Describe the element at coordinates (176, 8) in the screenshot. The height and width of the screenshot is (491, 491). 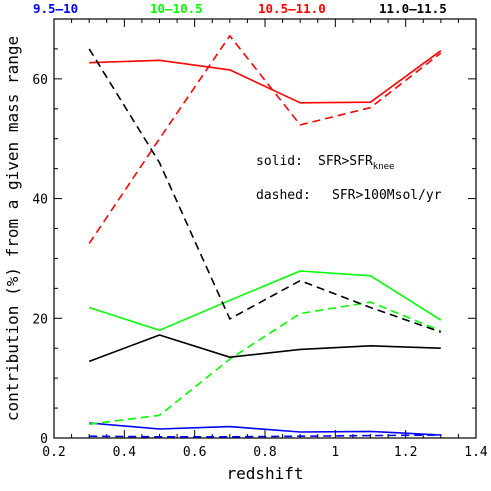
I see `legend-entry: 10–10.5` at that location.